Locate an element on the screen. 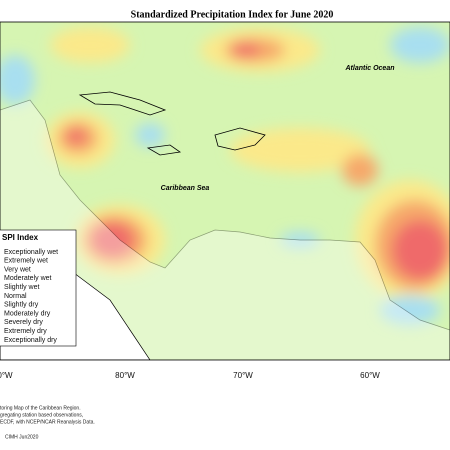 This screenshot has height=450, width=450. credit: CIMH Jun2020 is located at coordinates (22, 437).